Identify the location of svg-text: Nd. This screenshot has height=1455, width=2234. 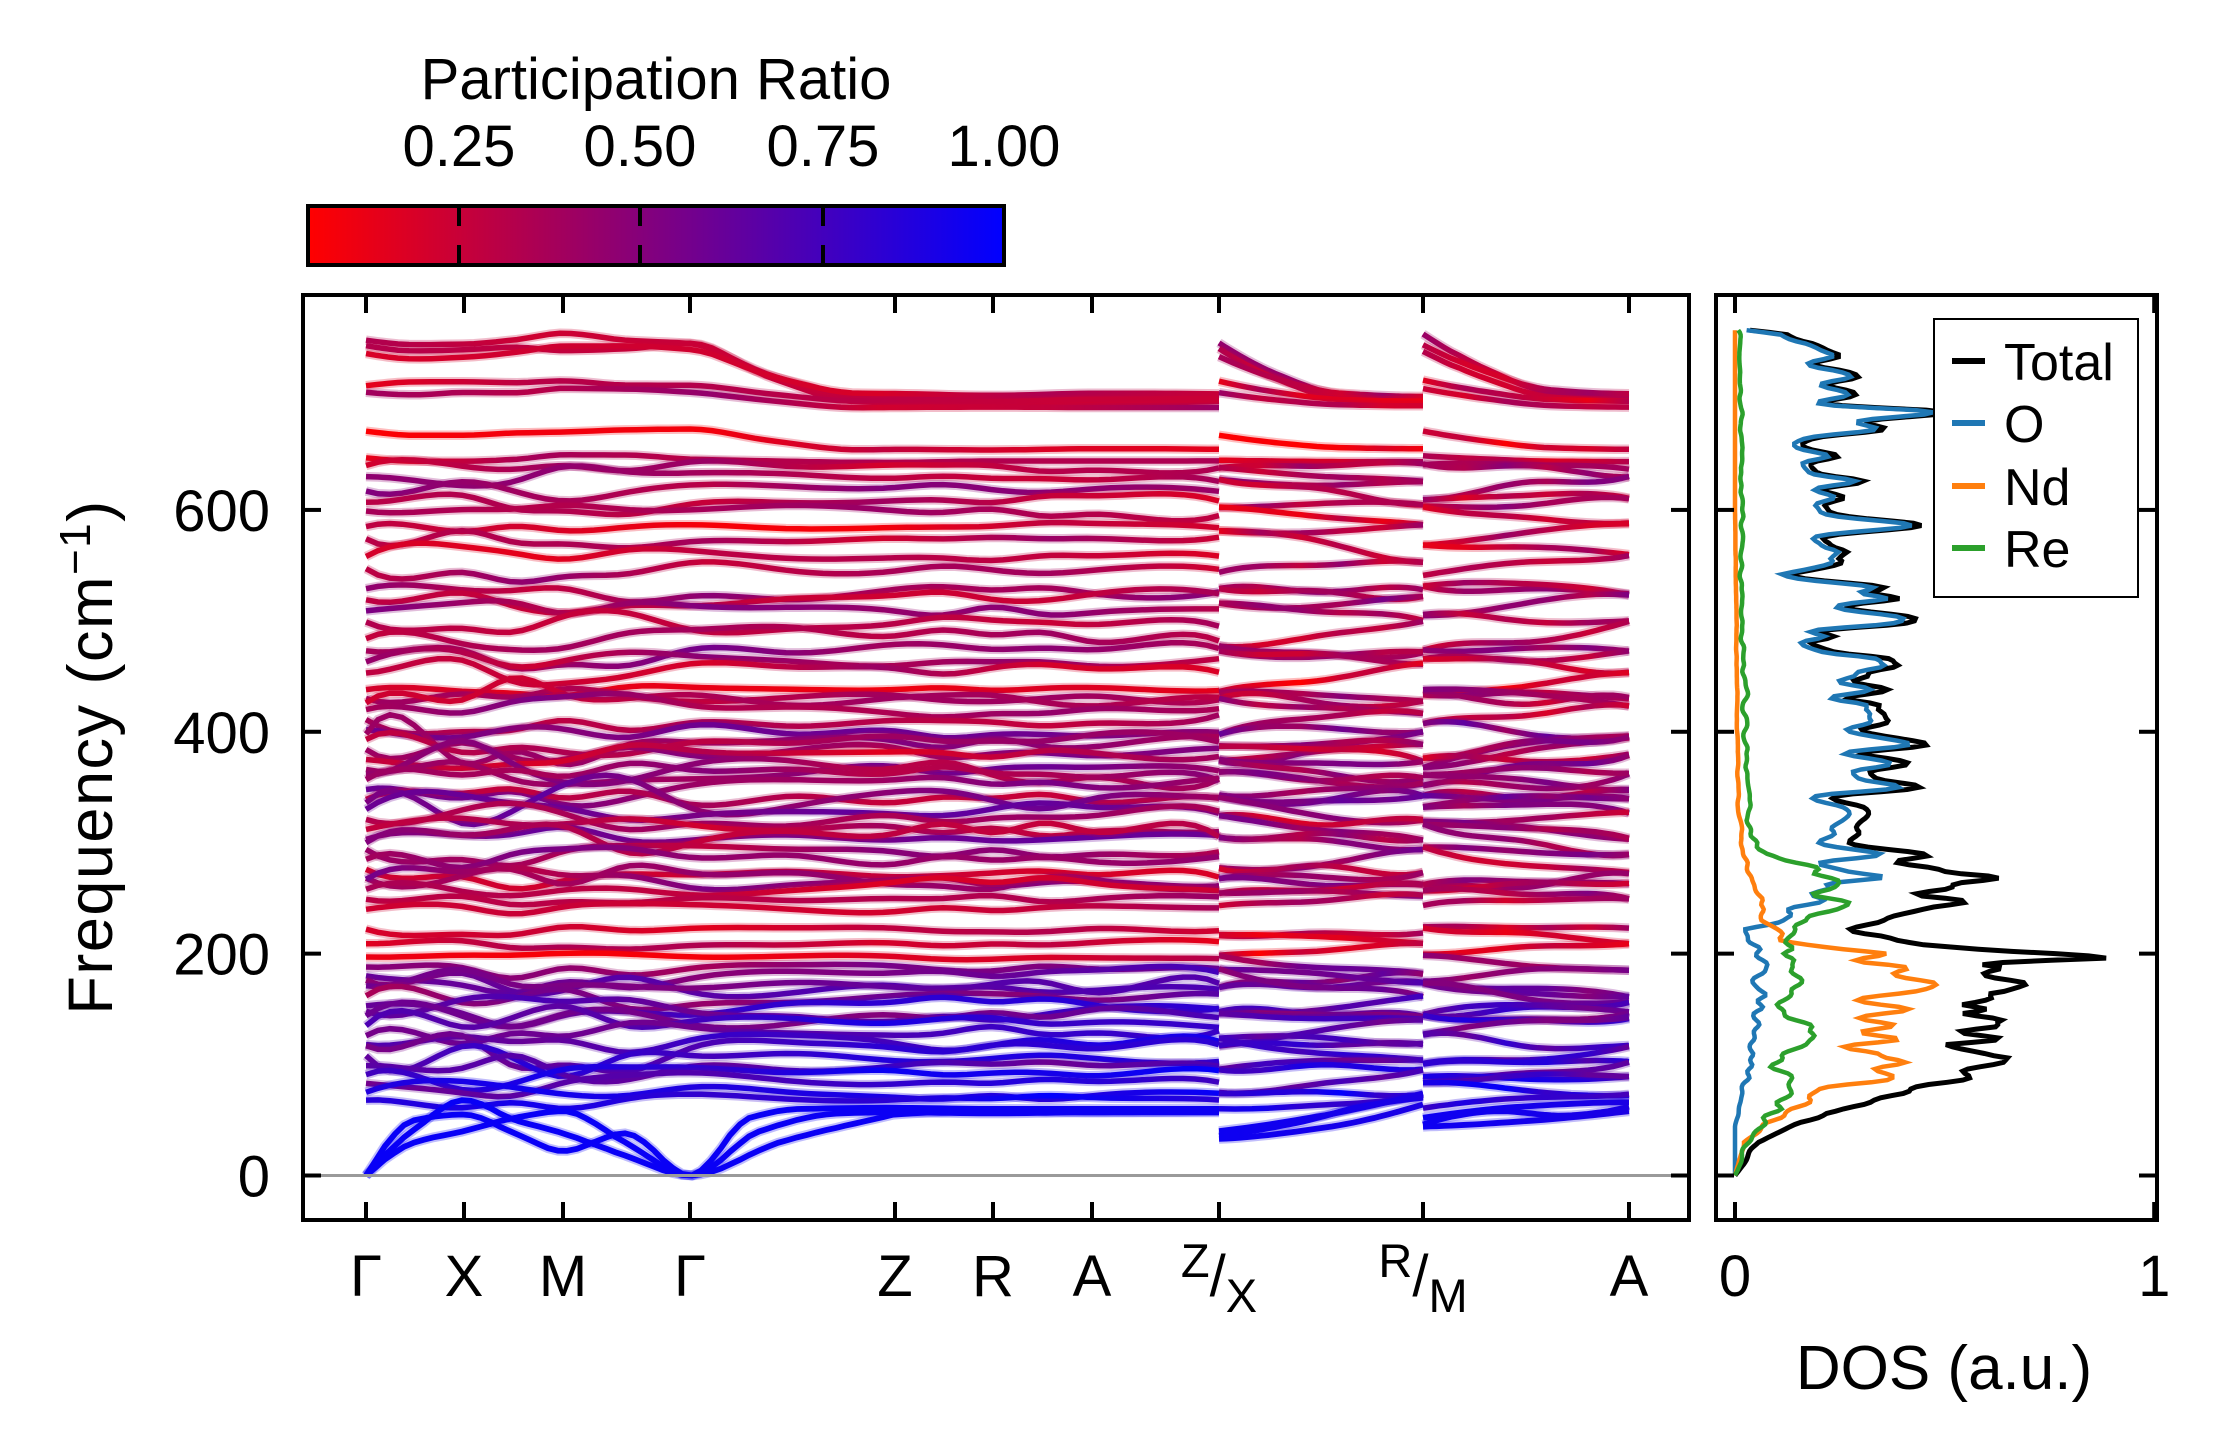
(2037, 488).